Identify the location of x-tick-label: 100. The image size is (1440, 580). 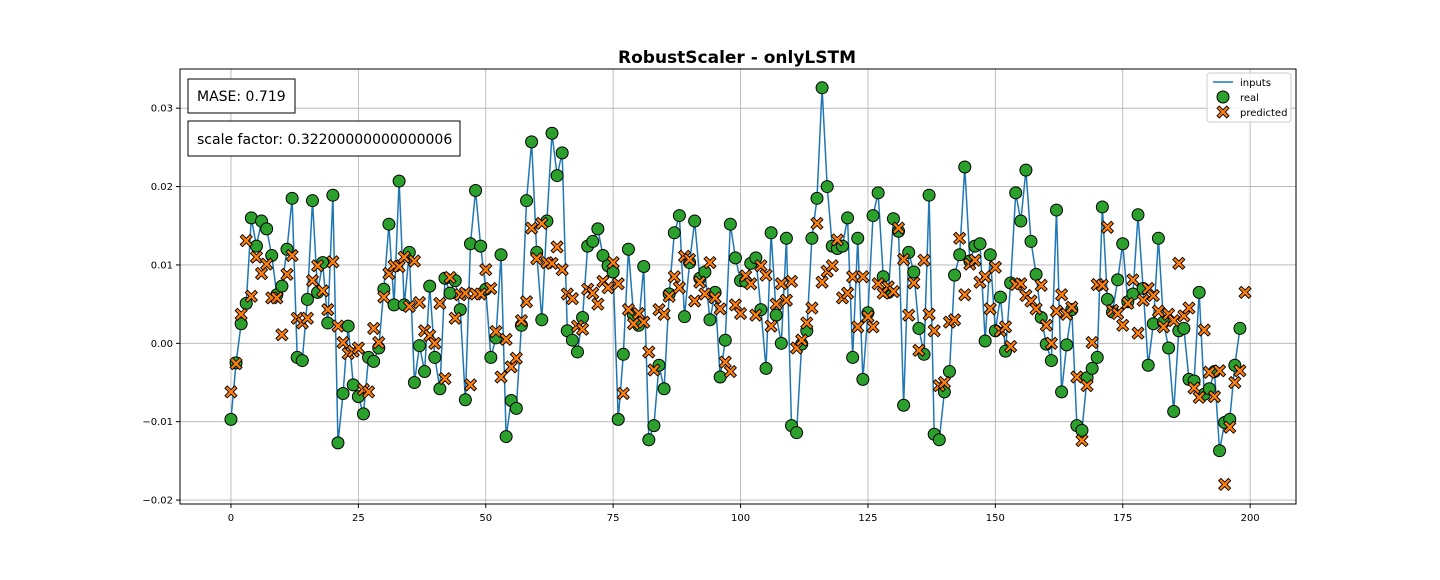
(740, 518).